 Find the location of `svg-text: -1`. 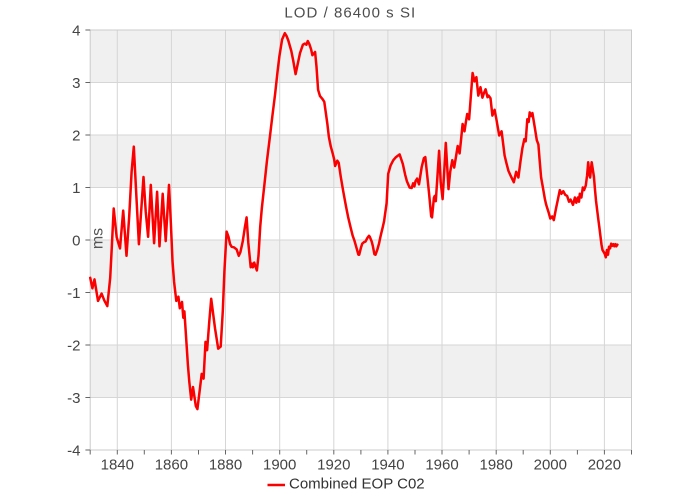

svg-text: -1 is located at coordinates (73, 293).